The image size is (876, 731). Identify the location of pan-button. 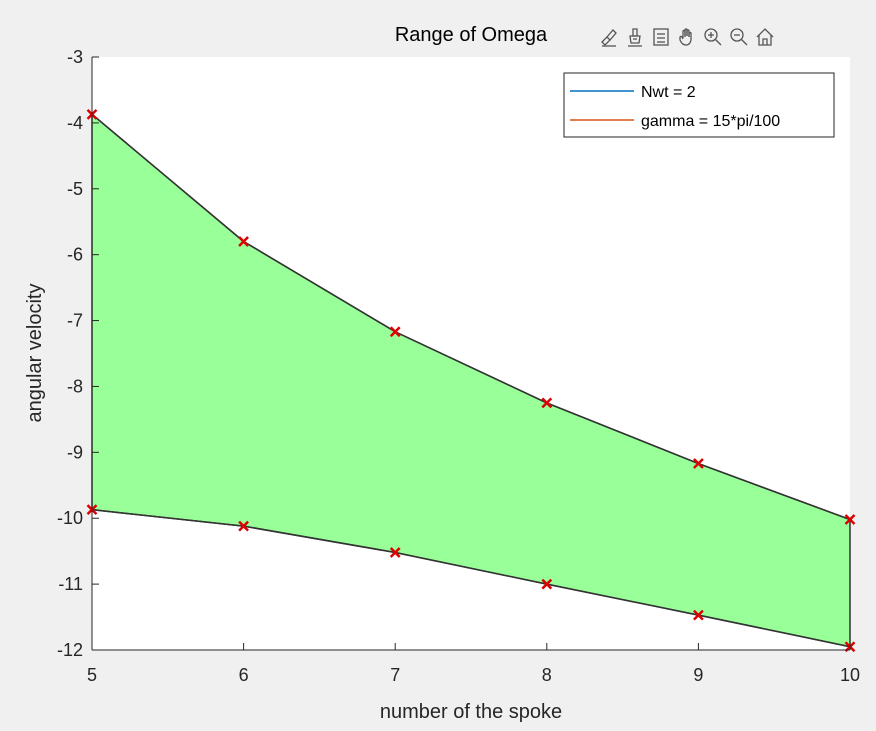
(687, 37).